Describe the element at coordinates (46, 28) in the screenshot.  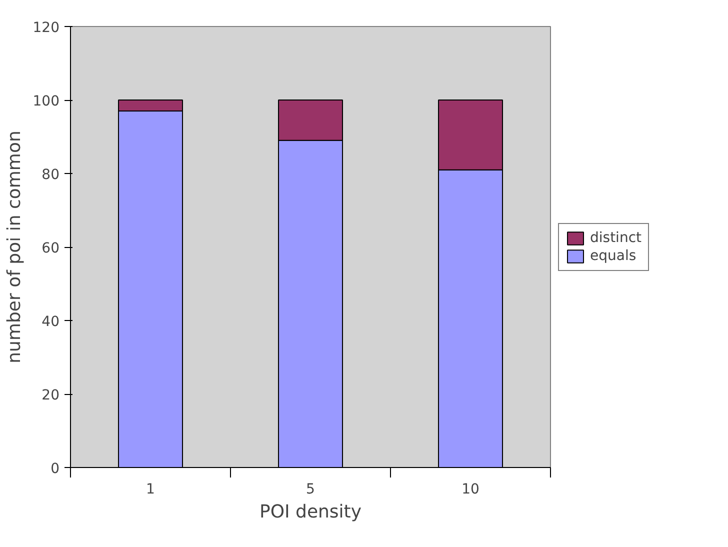
I see `y-tick-label: 120` at that location.